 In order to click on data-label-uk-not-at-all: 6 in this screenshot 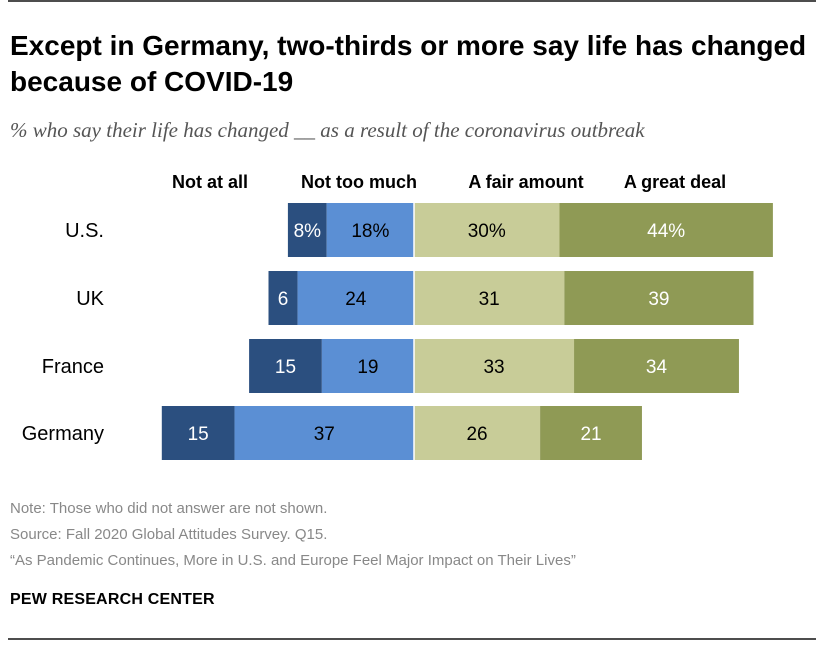, I will do `click(283, 299)`.